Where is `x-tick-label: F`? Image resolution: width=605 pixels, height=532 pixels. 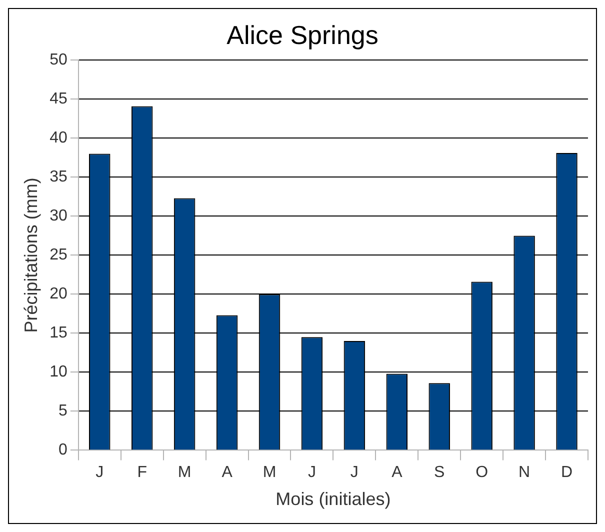 x-tick-label: F is located at coordinates (142, 473).